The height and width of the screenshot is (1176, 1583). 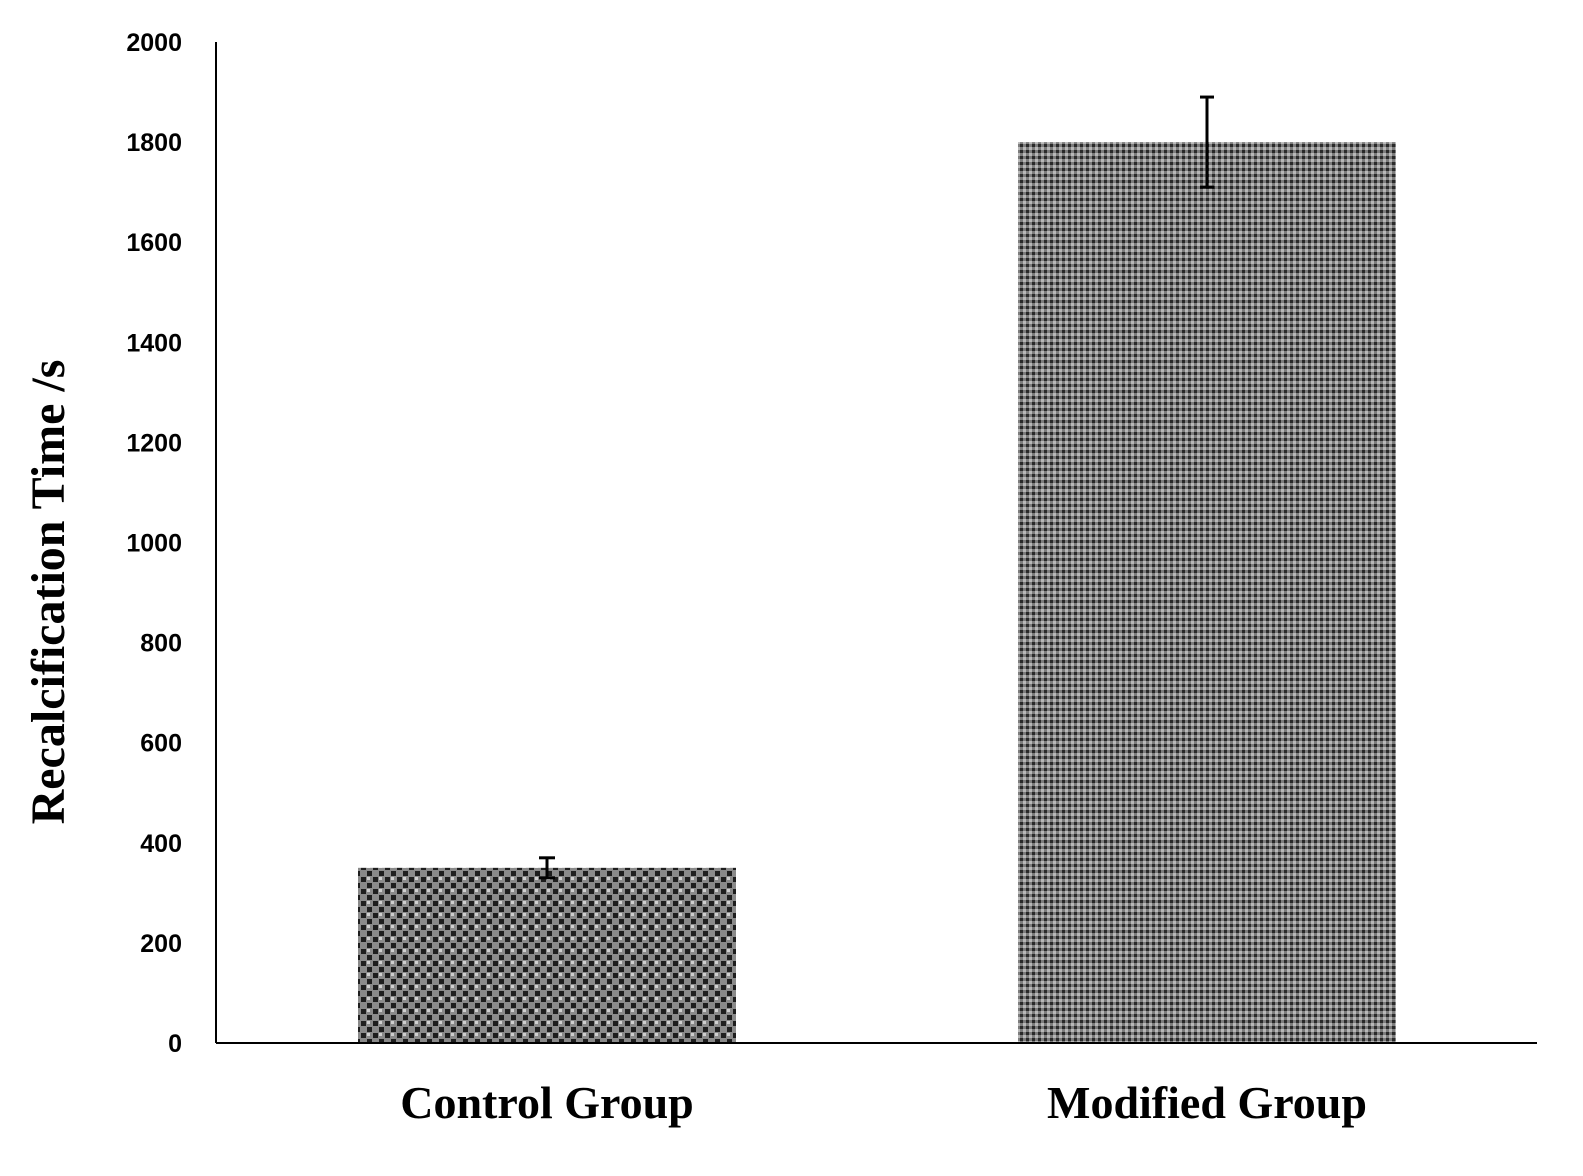 I want to click on y-tick-label: 0, so click(x=175, y=1044).